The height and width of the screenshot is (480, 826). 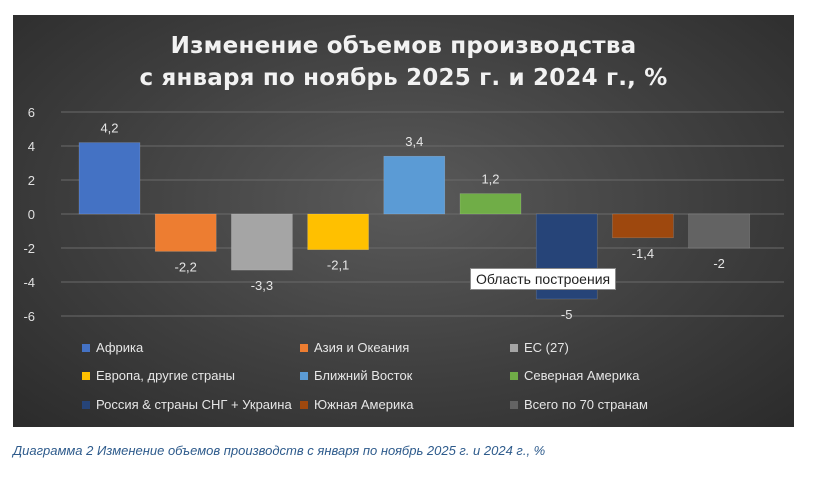 I want to click on legend-label: Россия & страны СНГ + Украина, so click(x=194, y=404).